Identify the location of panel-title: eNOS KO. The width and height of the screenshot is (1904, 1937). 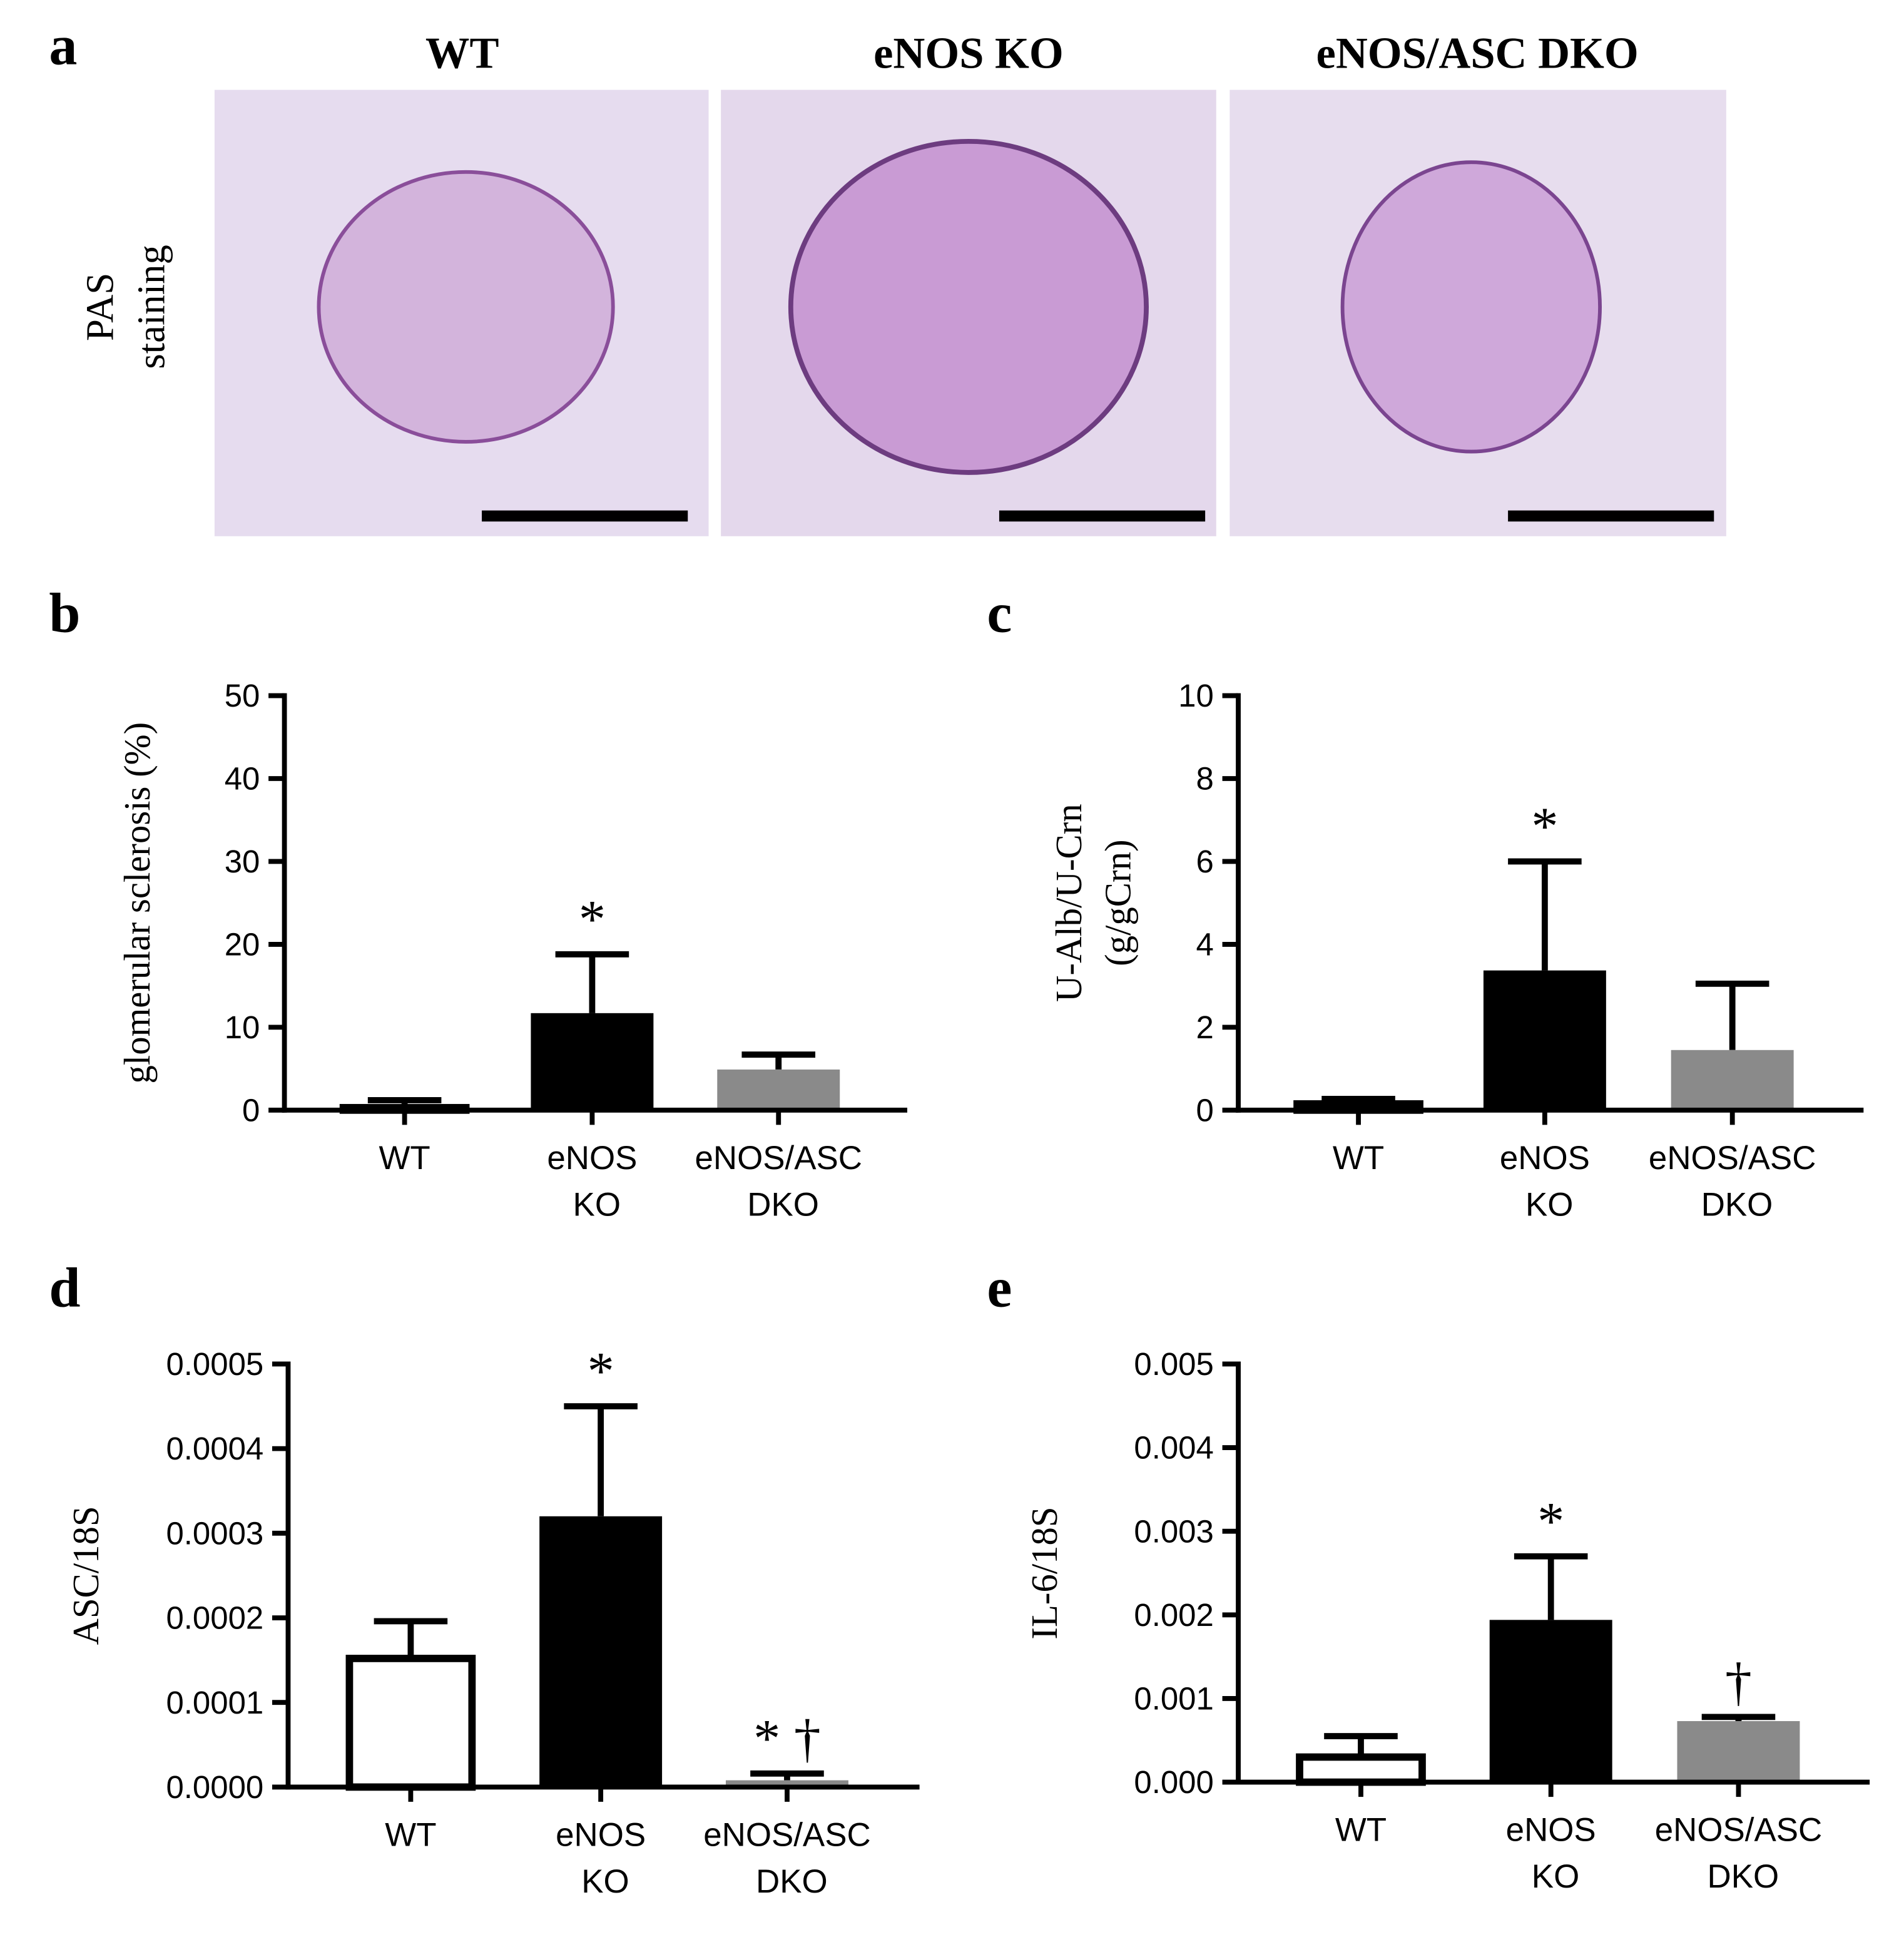
(968, 53).